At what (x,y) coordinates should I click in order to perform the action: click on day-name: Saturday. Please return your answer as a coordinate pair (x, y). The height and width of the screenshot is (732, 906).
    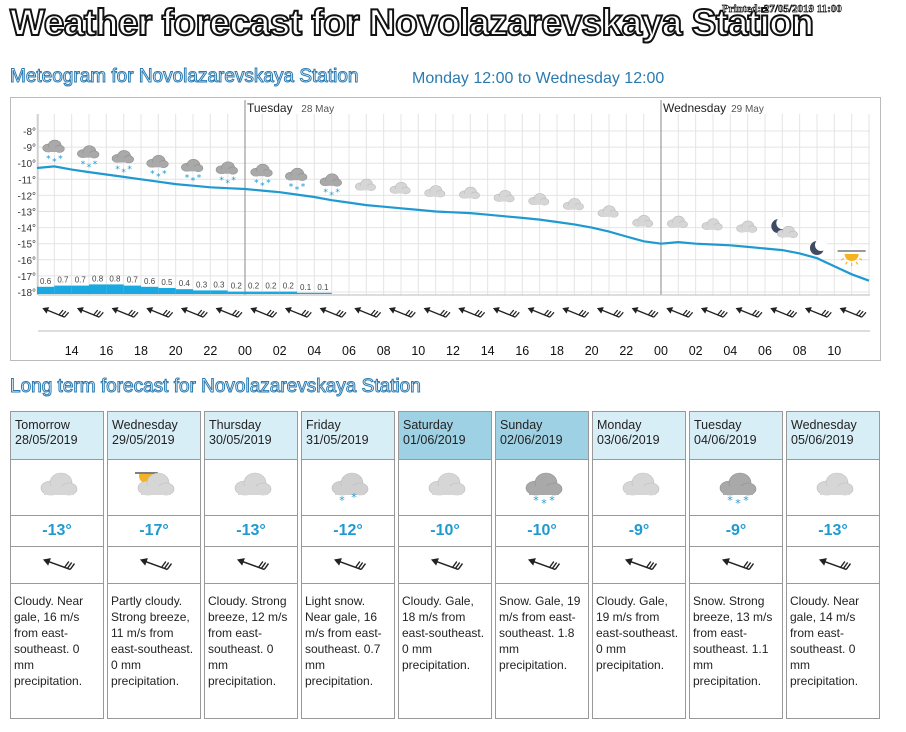
    Looking at the image, I should click on (428, 425).